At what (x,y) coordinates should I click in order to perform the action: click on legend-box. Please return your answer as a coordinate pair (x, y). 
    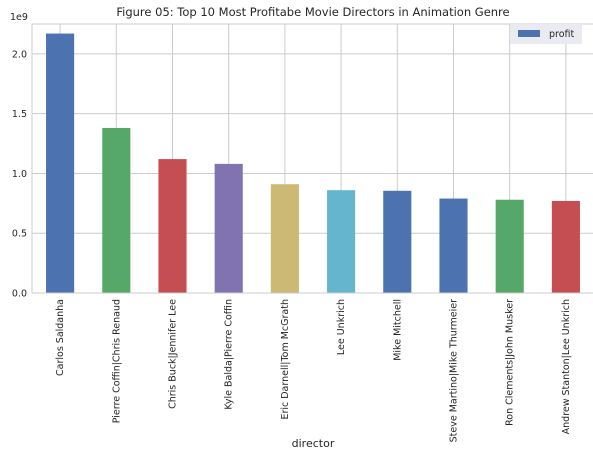
    Looking at the image, I should click on (546, 34).